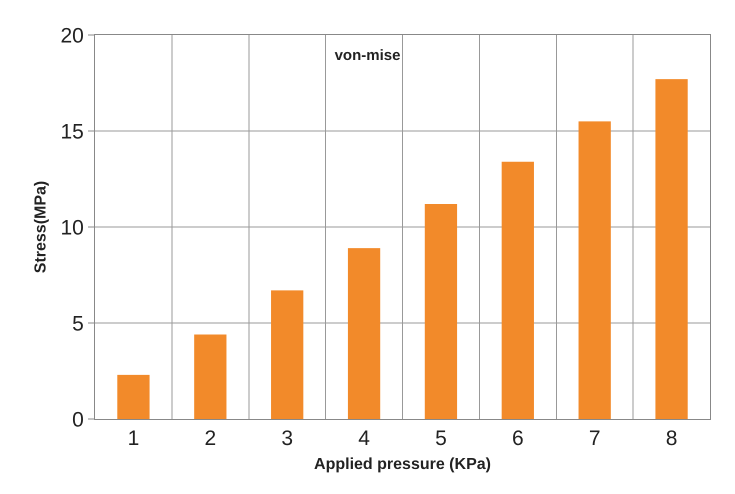 This screenshot has width=735, height=494. I want to click on y-tick-label: 0, so click(78, 420).